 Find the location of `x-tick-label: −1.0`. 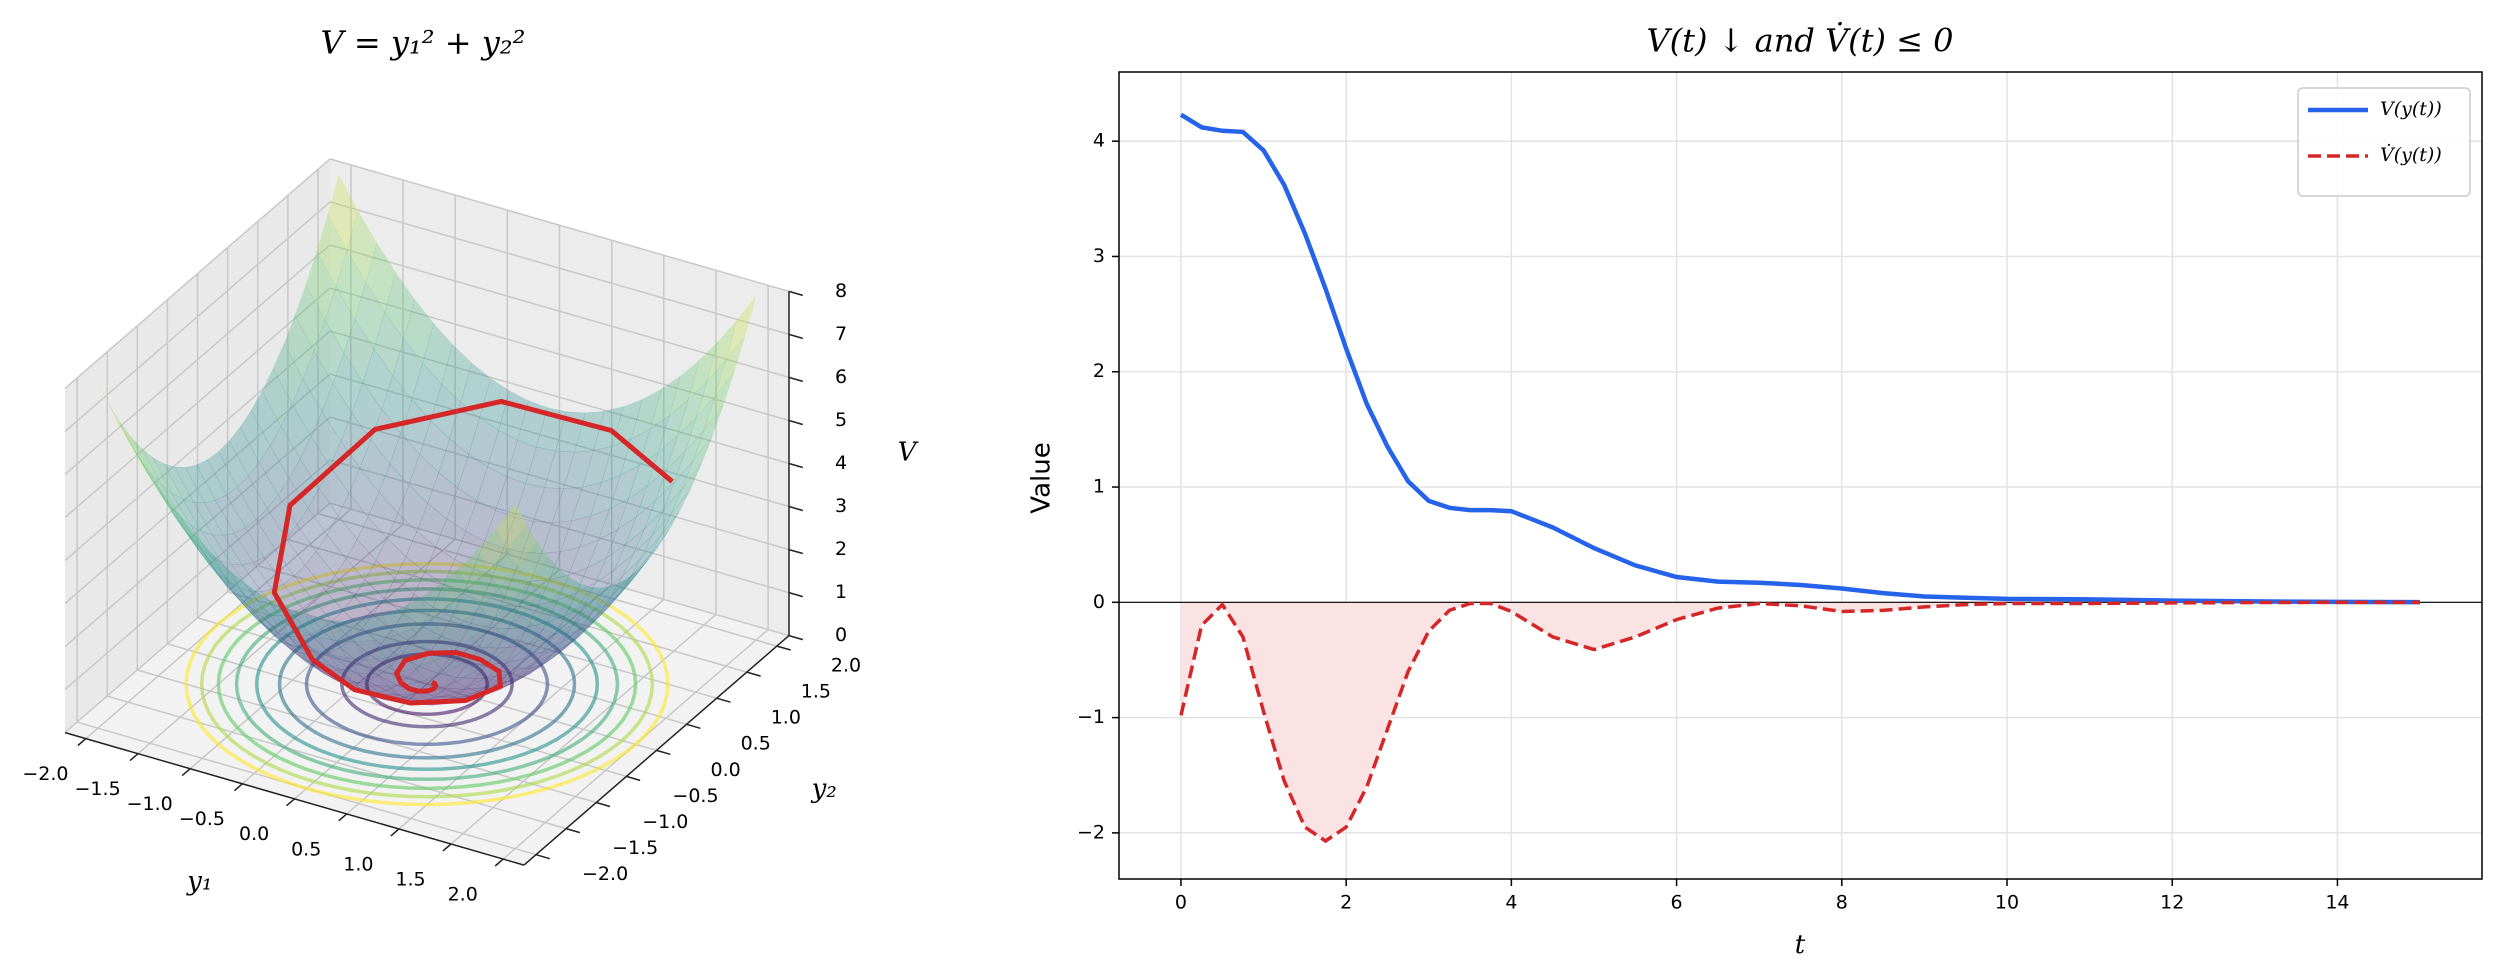

x-tick-label: −1.0 is located at coordinates (150, 804).